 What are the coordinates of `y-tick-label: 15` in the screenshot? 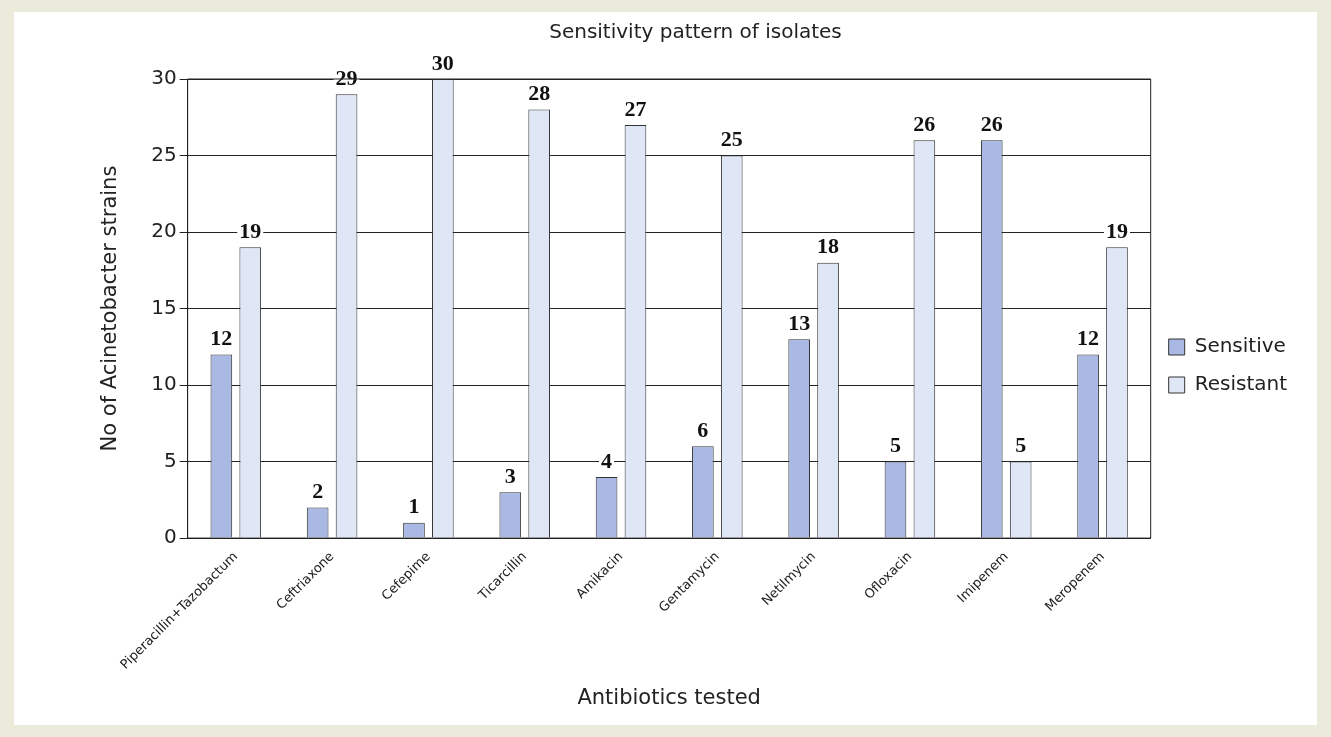 It's located at (164, 306).